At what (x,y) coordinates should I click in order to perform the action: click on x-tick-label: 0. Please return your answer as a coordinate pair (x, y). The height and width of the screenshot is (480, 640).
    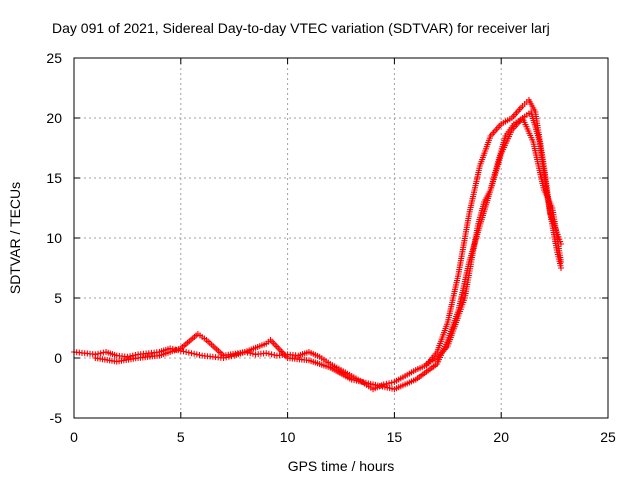
    Looking at the image, I should click on (74, 437).